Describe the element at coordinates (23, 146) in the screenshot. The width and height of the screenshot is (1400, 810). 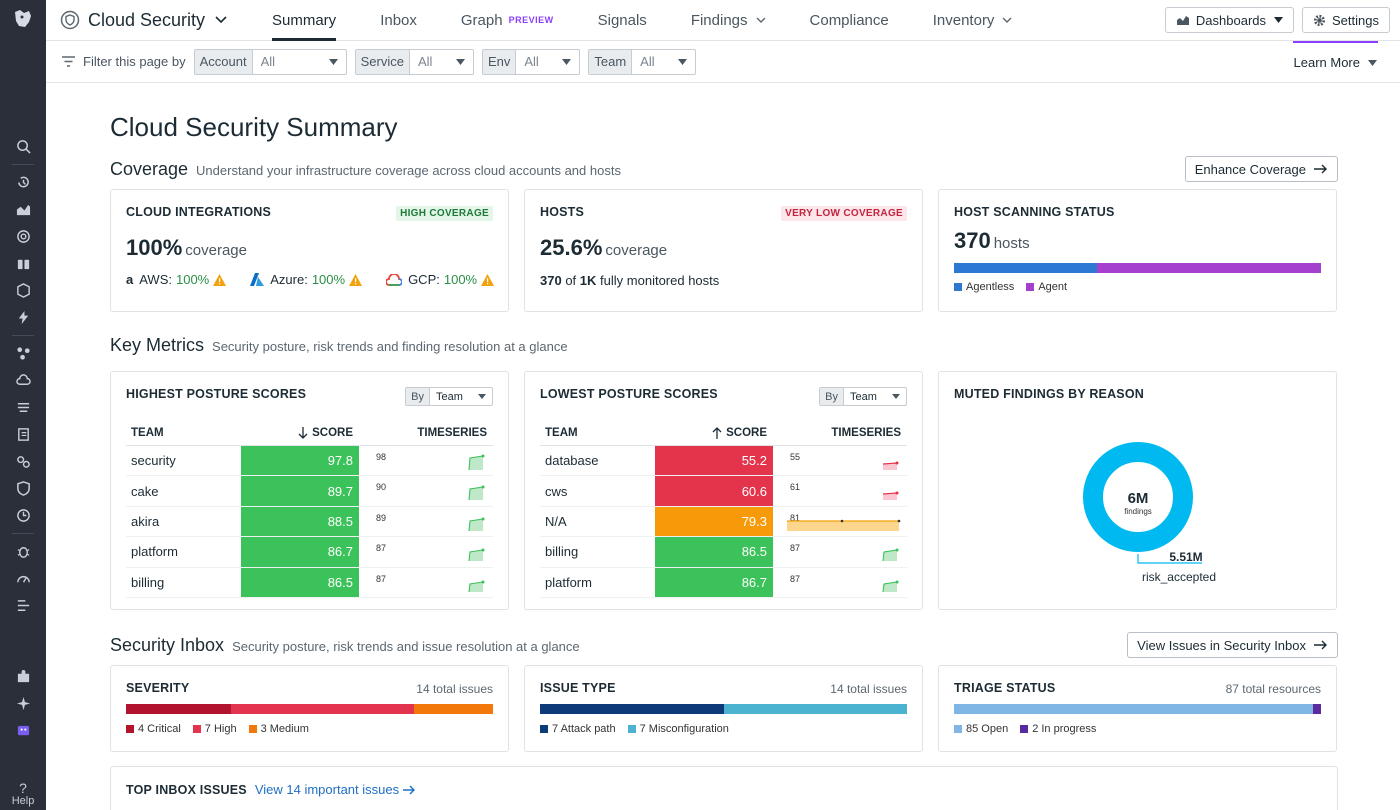
I see `search-icon` at that location.